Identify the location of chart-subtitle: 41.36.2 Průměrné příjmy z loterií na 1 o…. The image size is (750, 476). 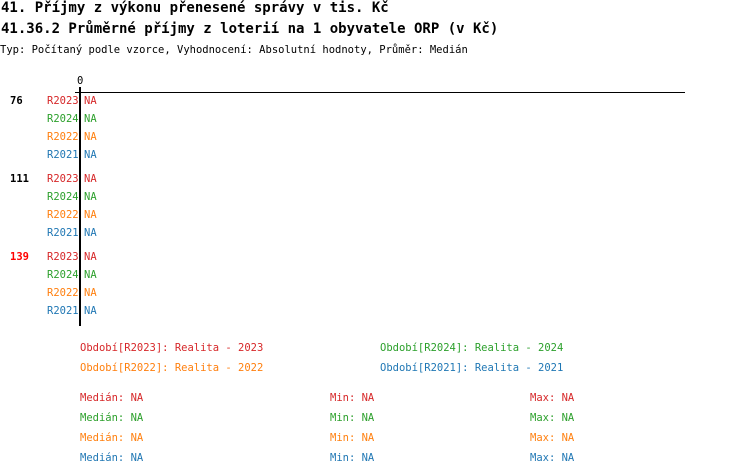
(250, 29).